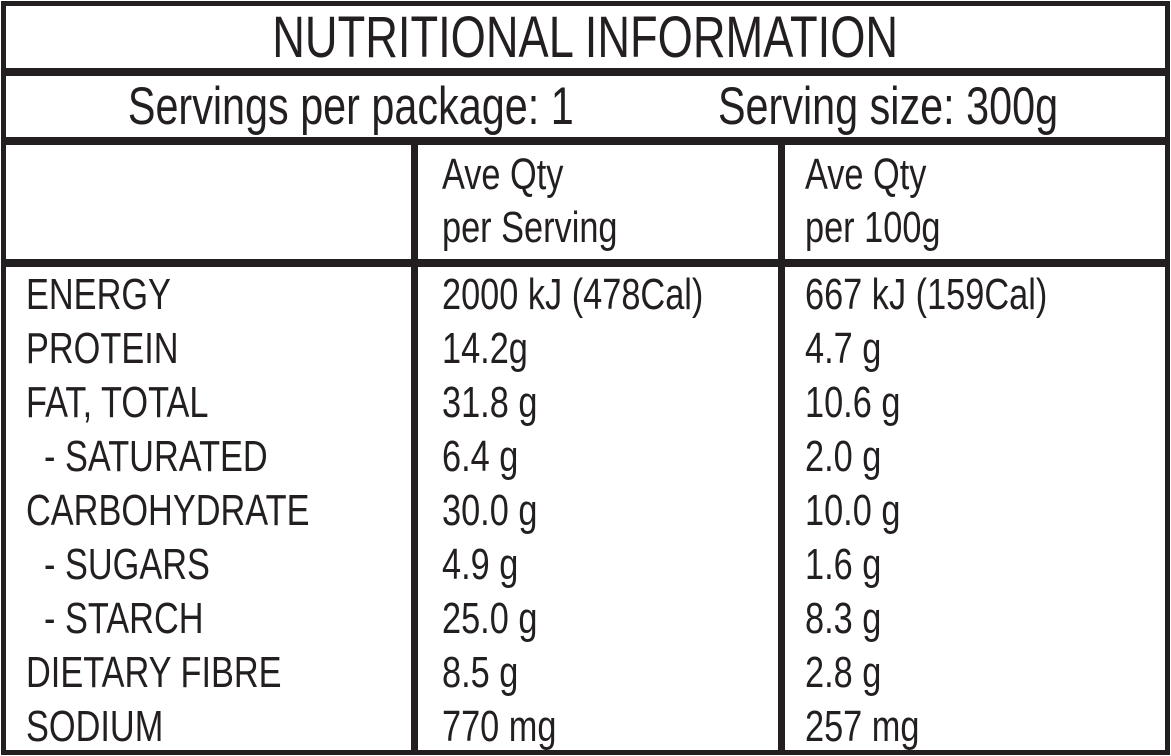  What do you see at coordinates (503, 174) in the screenshot?
I see `header-per-serving-line1: Ave Qty` at bounding box center [503, 174].